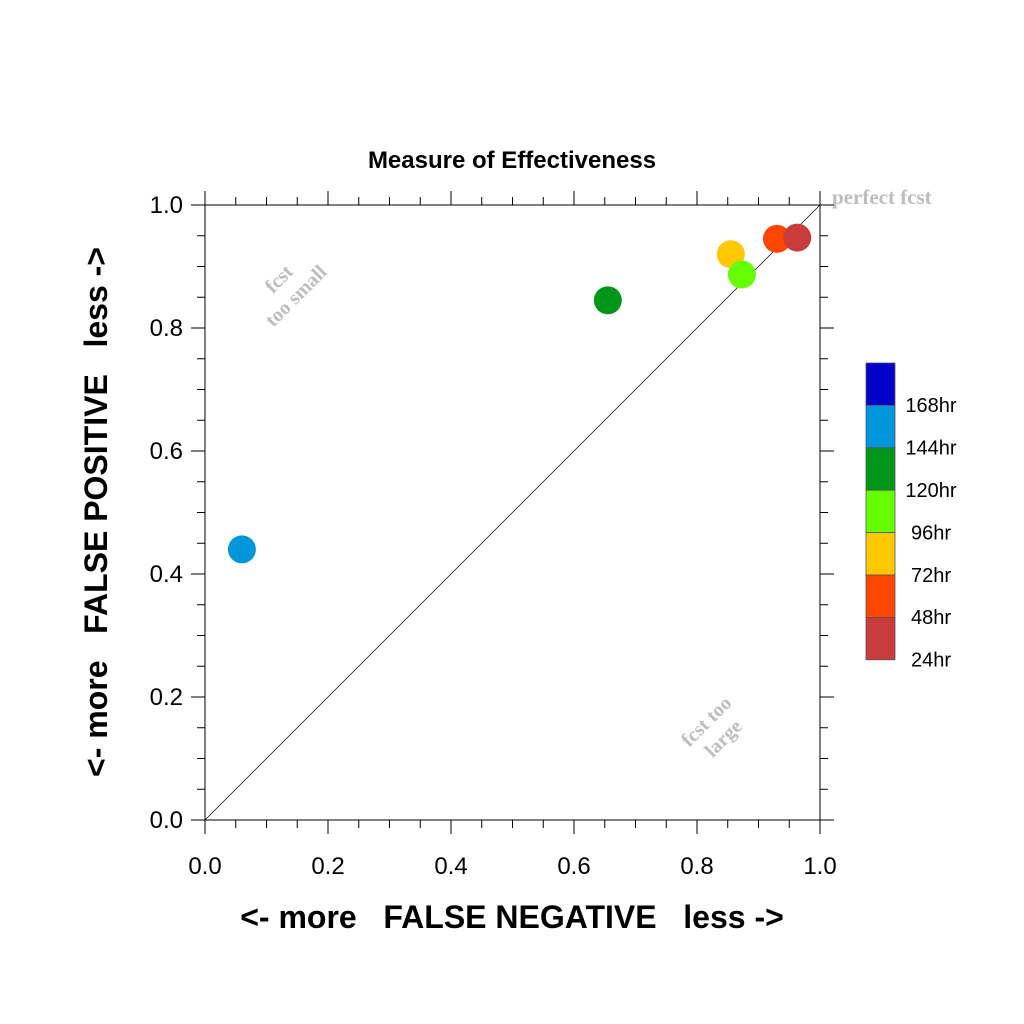 This screenshot has height=1024, width=1024. What do you see at coordinates (930, 449) in the screenshot?
I see `legend-label-144hr: 144hr` at bounding box center [930, 449].